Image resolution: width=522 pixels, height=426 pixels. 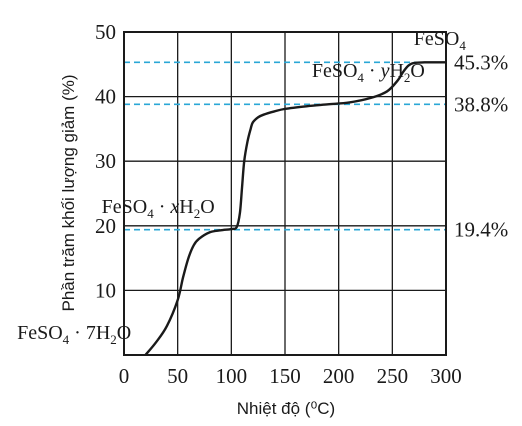 What do you see at coordinates (285, 376) in the screenshot?
I see `x-tick-label: 150` at bounding box center [285, 376].